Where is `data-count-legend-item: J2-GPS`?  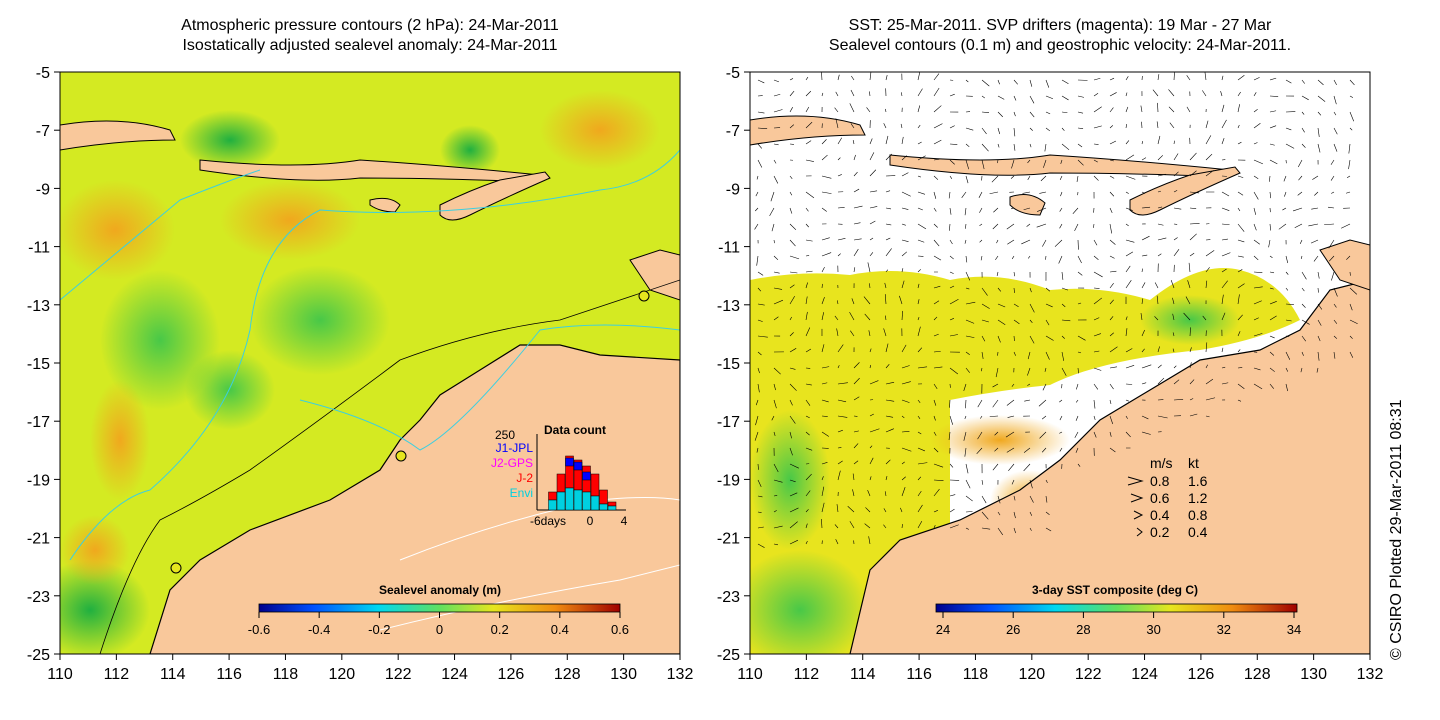
data-count-legend-item: J2-GPS is located at coordinates (512, 463).